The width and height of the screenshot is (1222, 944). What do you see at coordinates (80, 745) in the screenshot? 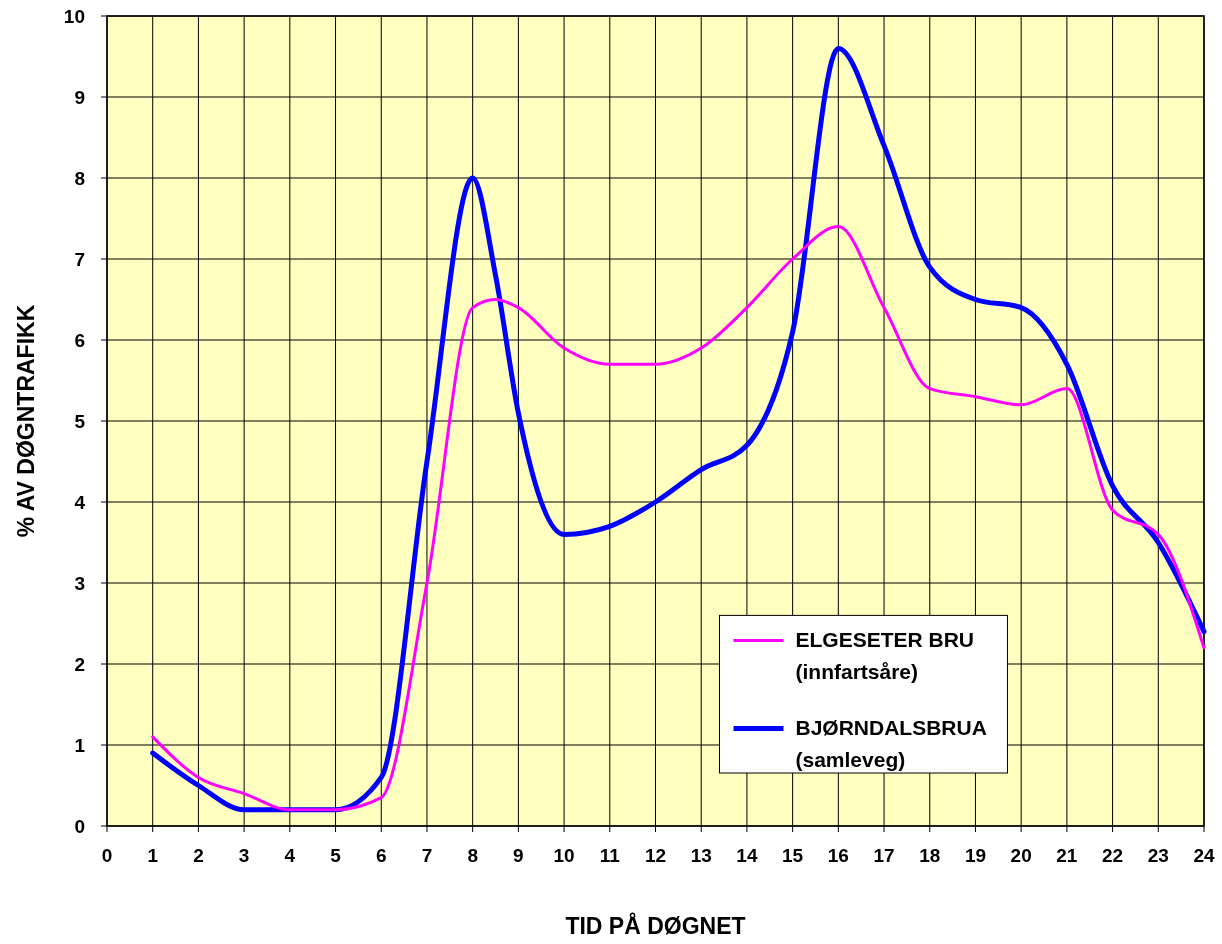
I see `y-tick-label: 1` at bounding box center [80, 745].